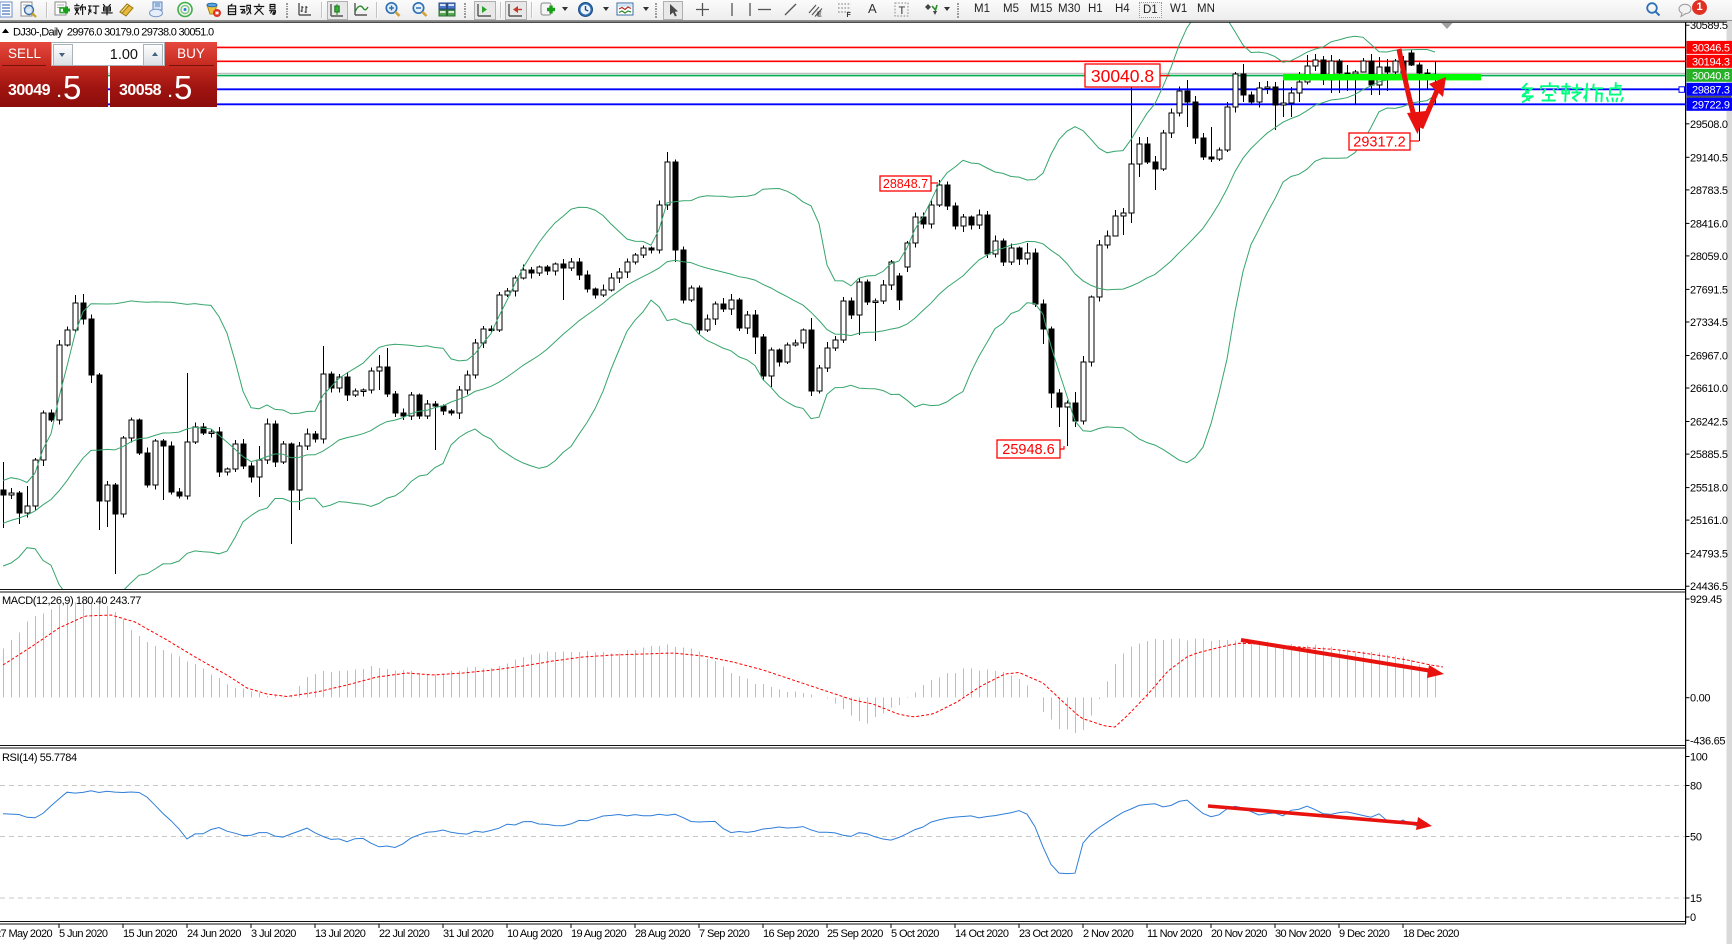 This screenshot has height=944, width=1732. I want to click on svg-text: 5 Jun 2020, so click(83, 934).